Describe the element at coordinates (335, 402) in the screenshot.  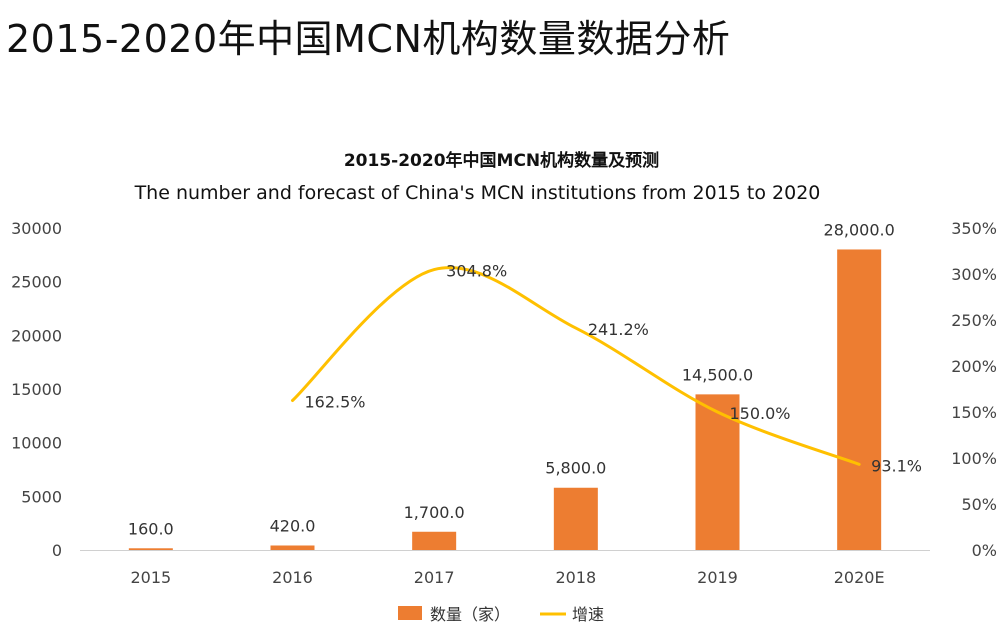
I see `growth-rate-label: 162.5%` at that location.